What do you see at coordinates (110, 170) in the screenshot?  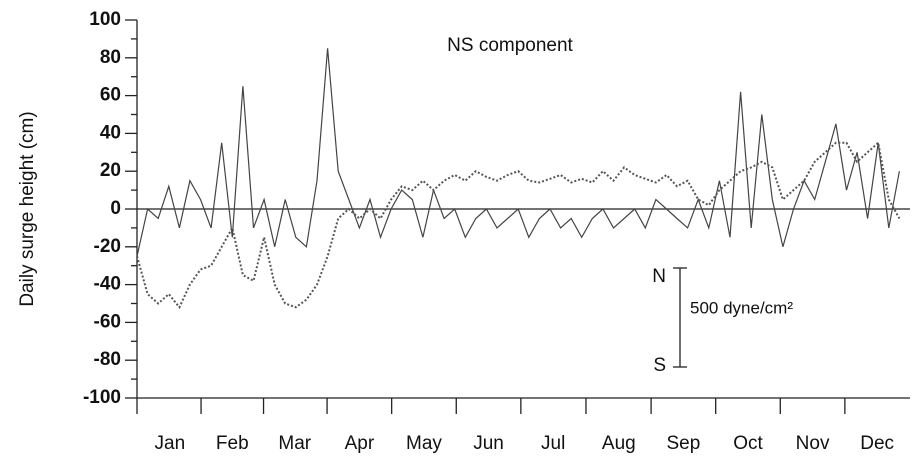 I see `y-tick-label: 20` at bounding box center [110, 170].